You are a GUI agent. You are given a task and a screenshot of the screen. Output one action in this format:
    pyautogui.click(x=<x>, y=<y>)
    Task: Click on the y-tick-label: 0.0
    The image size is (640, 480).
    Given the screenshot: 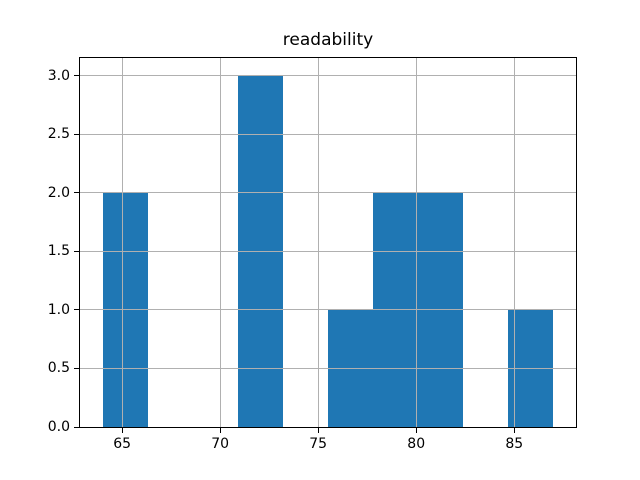 What is the action you would take?
    pyautogui.click(x=58, y=427)
    